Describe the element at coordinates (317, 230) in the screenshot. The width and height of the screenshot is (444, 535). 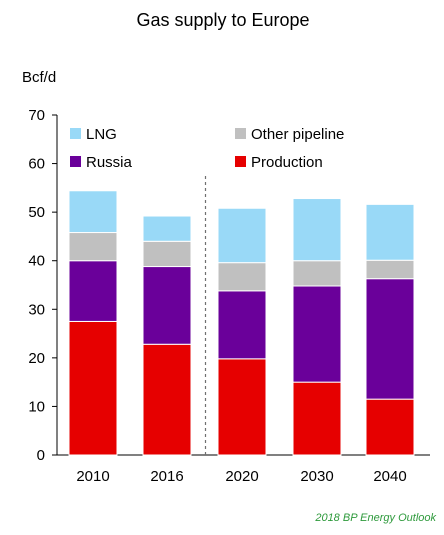
I see `bar-segment-lng-2030` at that location.